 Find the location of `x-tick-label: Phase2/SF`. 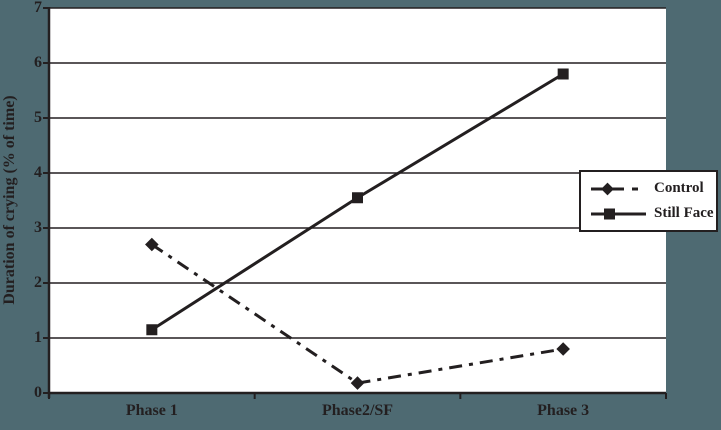

x-tick-label: Phase2/SF is located at coordinates (357, 410).